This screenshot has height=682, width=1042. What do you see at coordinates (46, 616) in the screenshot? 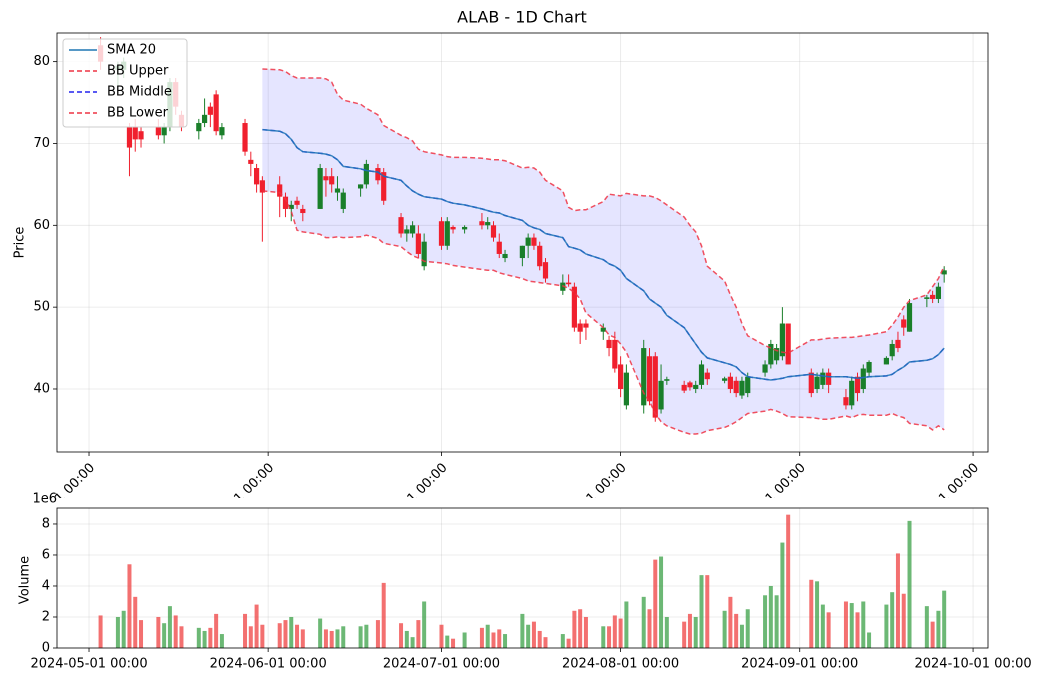
I see `y-tick-label: 2` at bounding box center [46, 616].